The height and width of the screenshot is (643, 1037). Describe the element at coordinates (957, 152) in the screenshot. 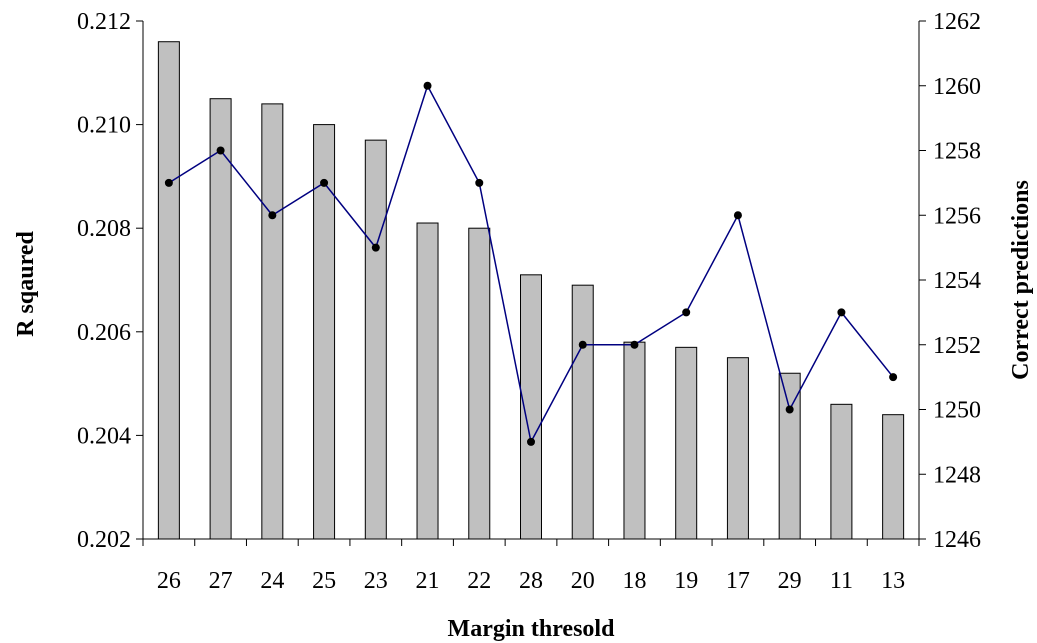

I see `y-right-tick-label: 1258` at that location.